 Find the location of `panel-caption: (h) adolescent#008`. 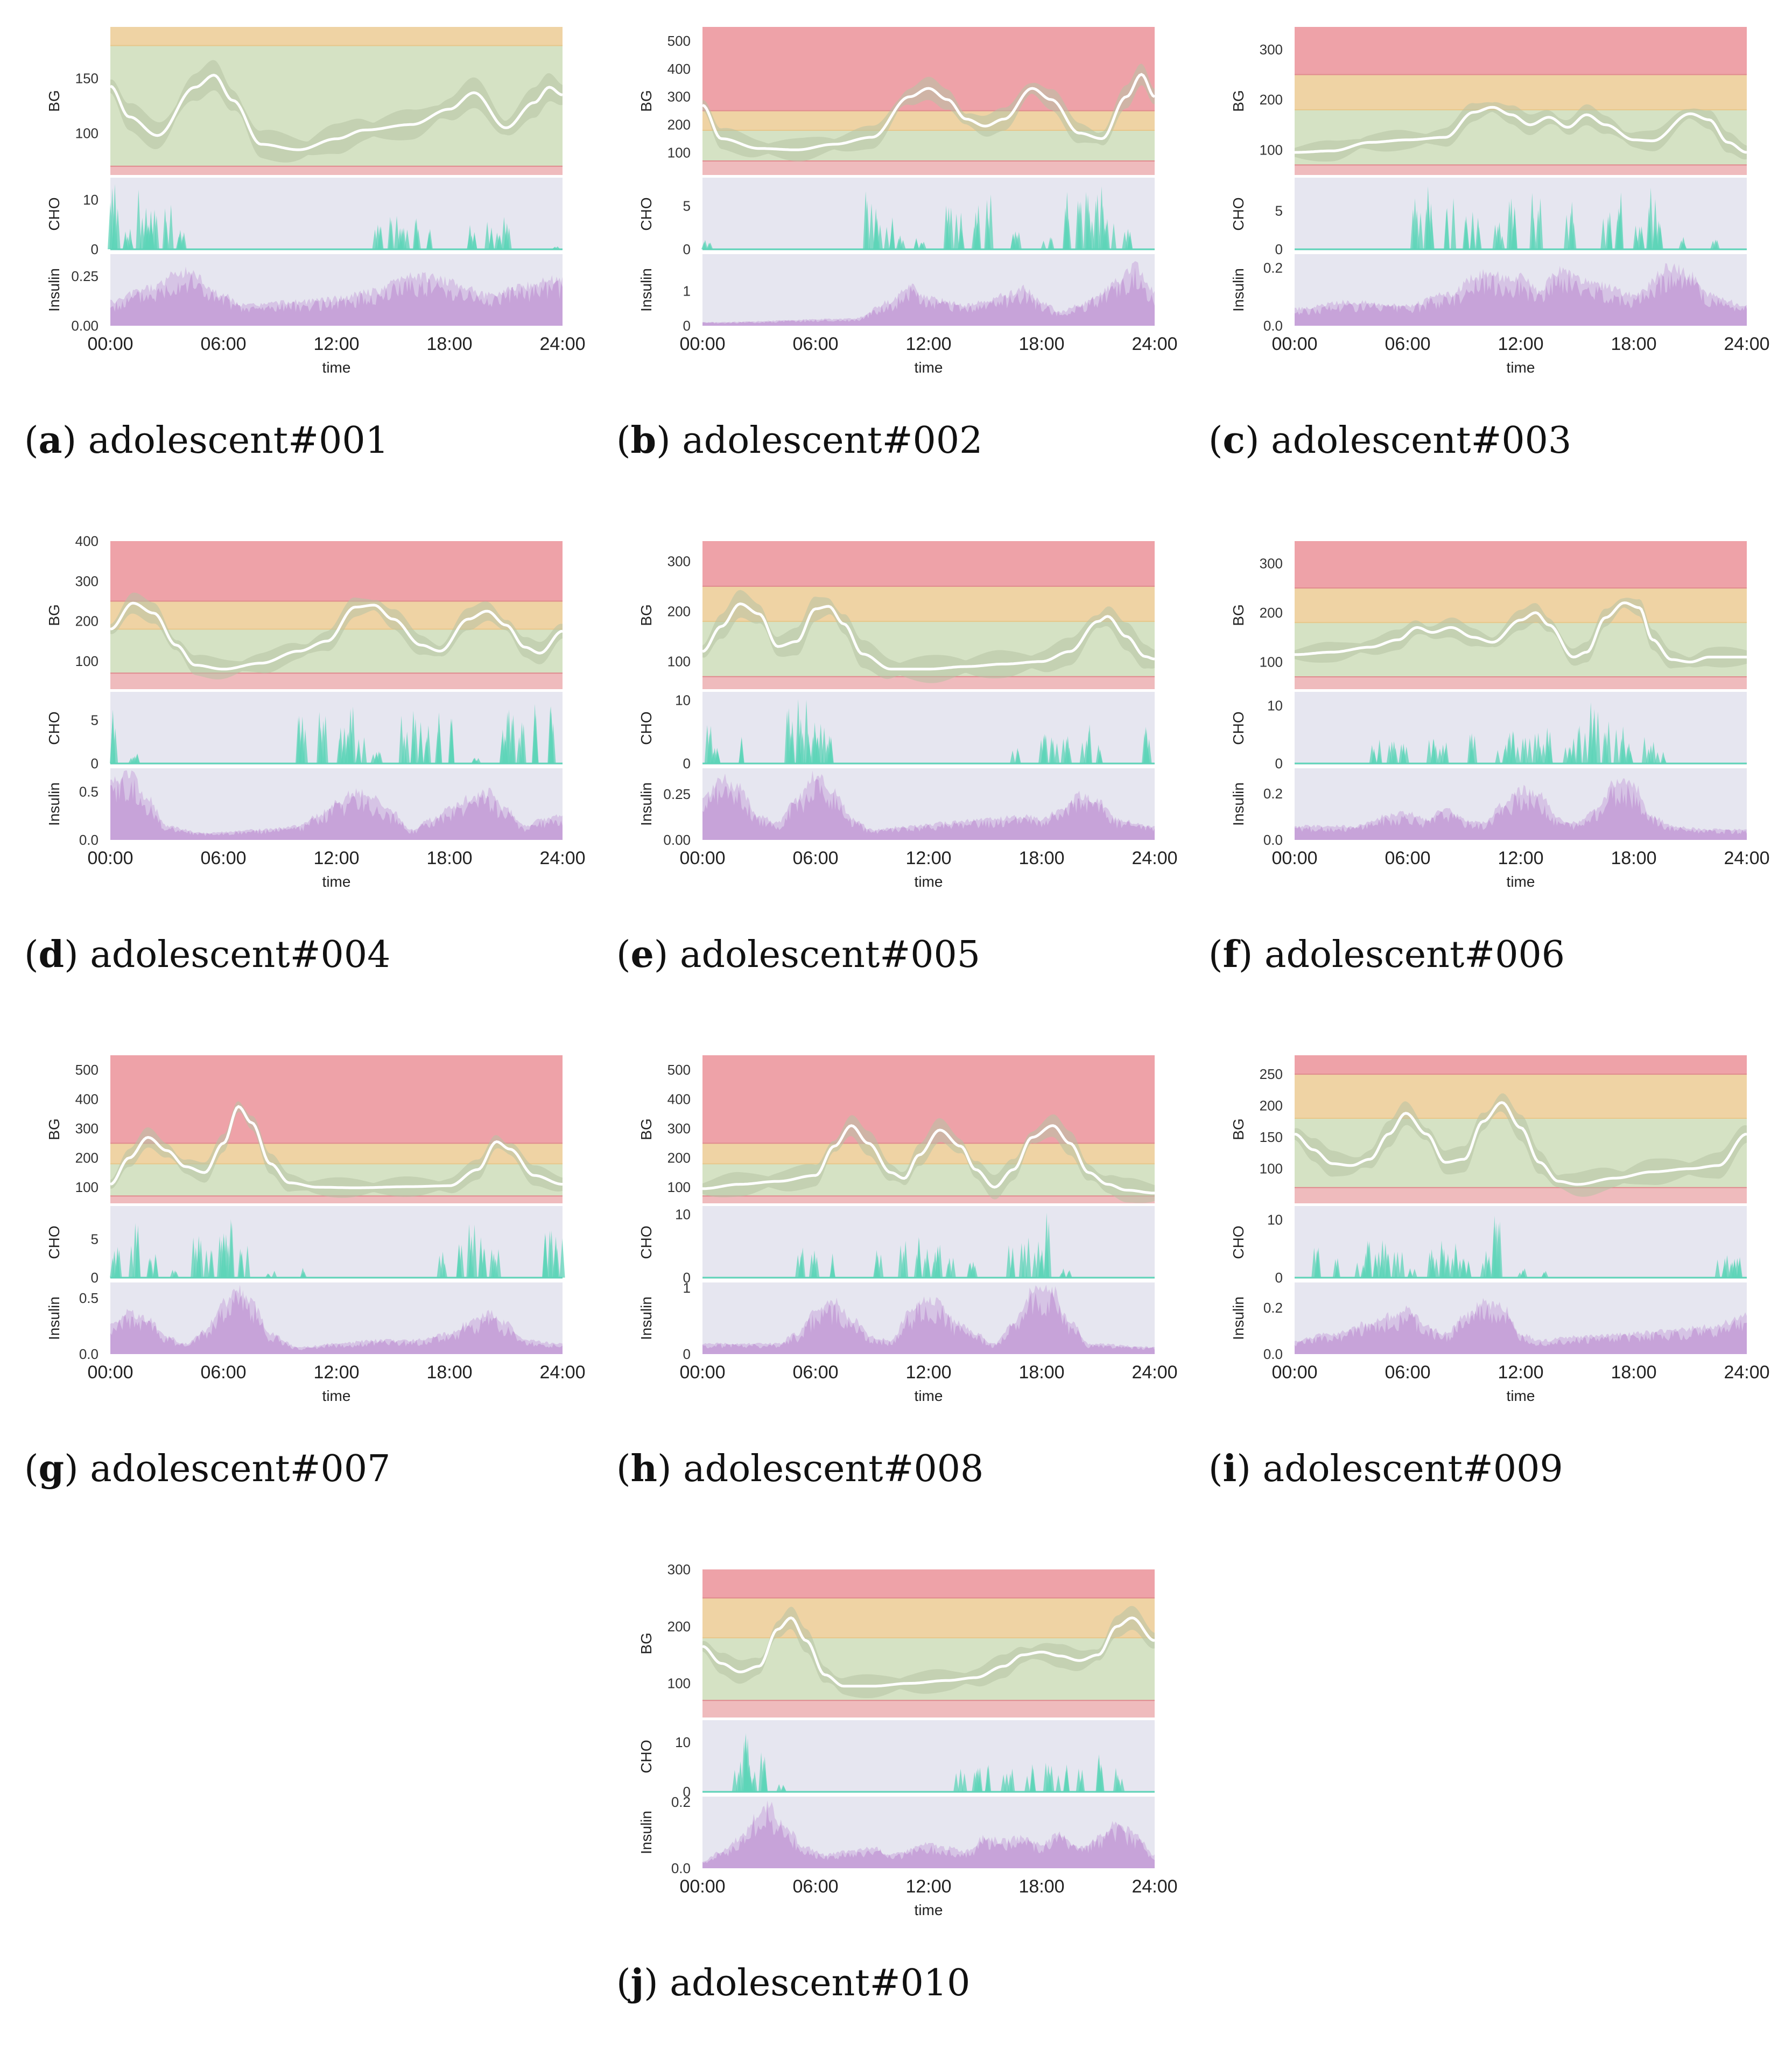

panel-caption: (h) adolescent#008 is located at coordinates (800, 1468).